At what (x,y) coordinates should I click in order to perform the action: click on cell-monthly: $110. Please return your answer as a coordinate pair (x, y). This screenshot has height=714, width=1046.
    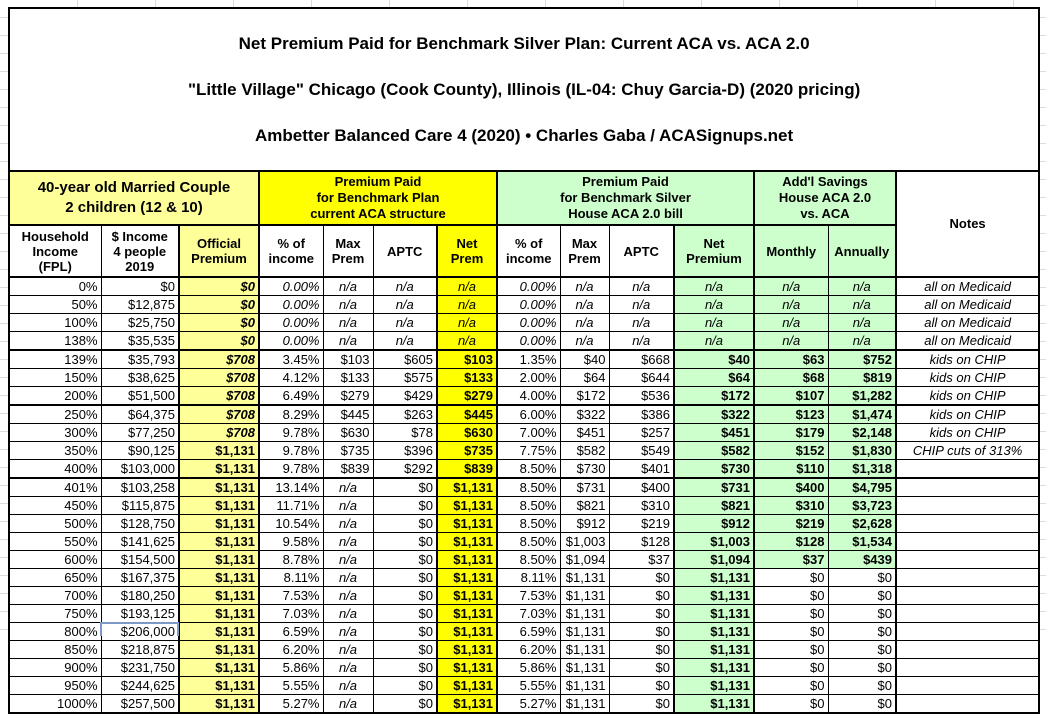
    Looking at the image, I should click on (791, 469).